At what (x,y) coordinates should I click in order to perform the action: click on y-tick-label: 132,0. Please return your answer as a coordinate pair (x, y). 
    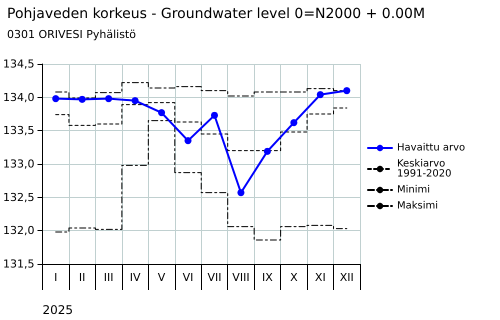
    Looking at the image, I should click on (18, 231).